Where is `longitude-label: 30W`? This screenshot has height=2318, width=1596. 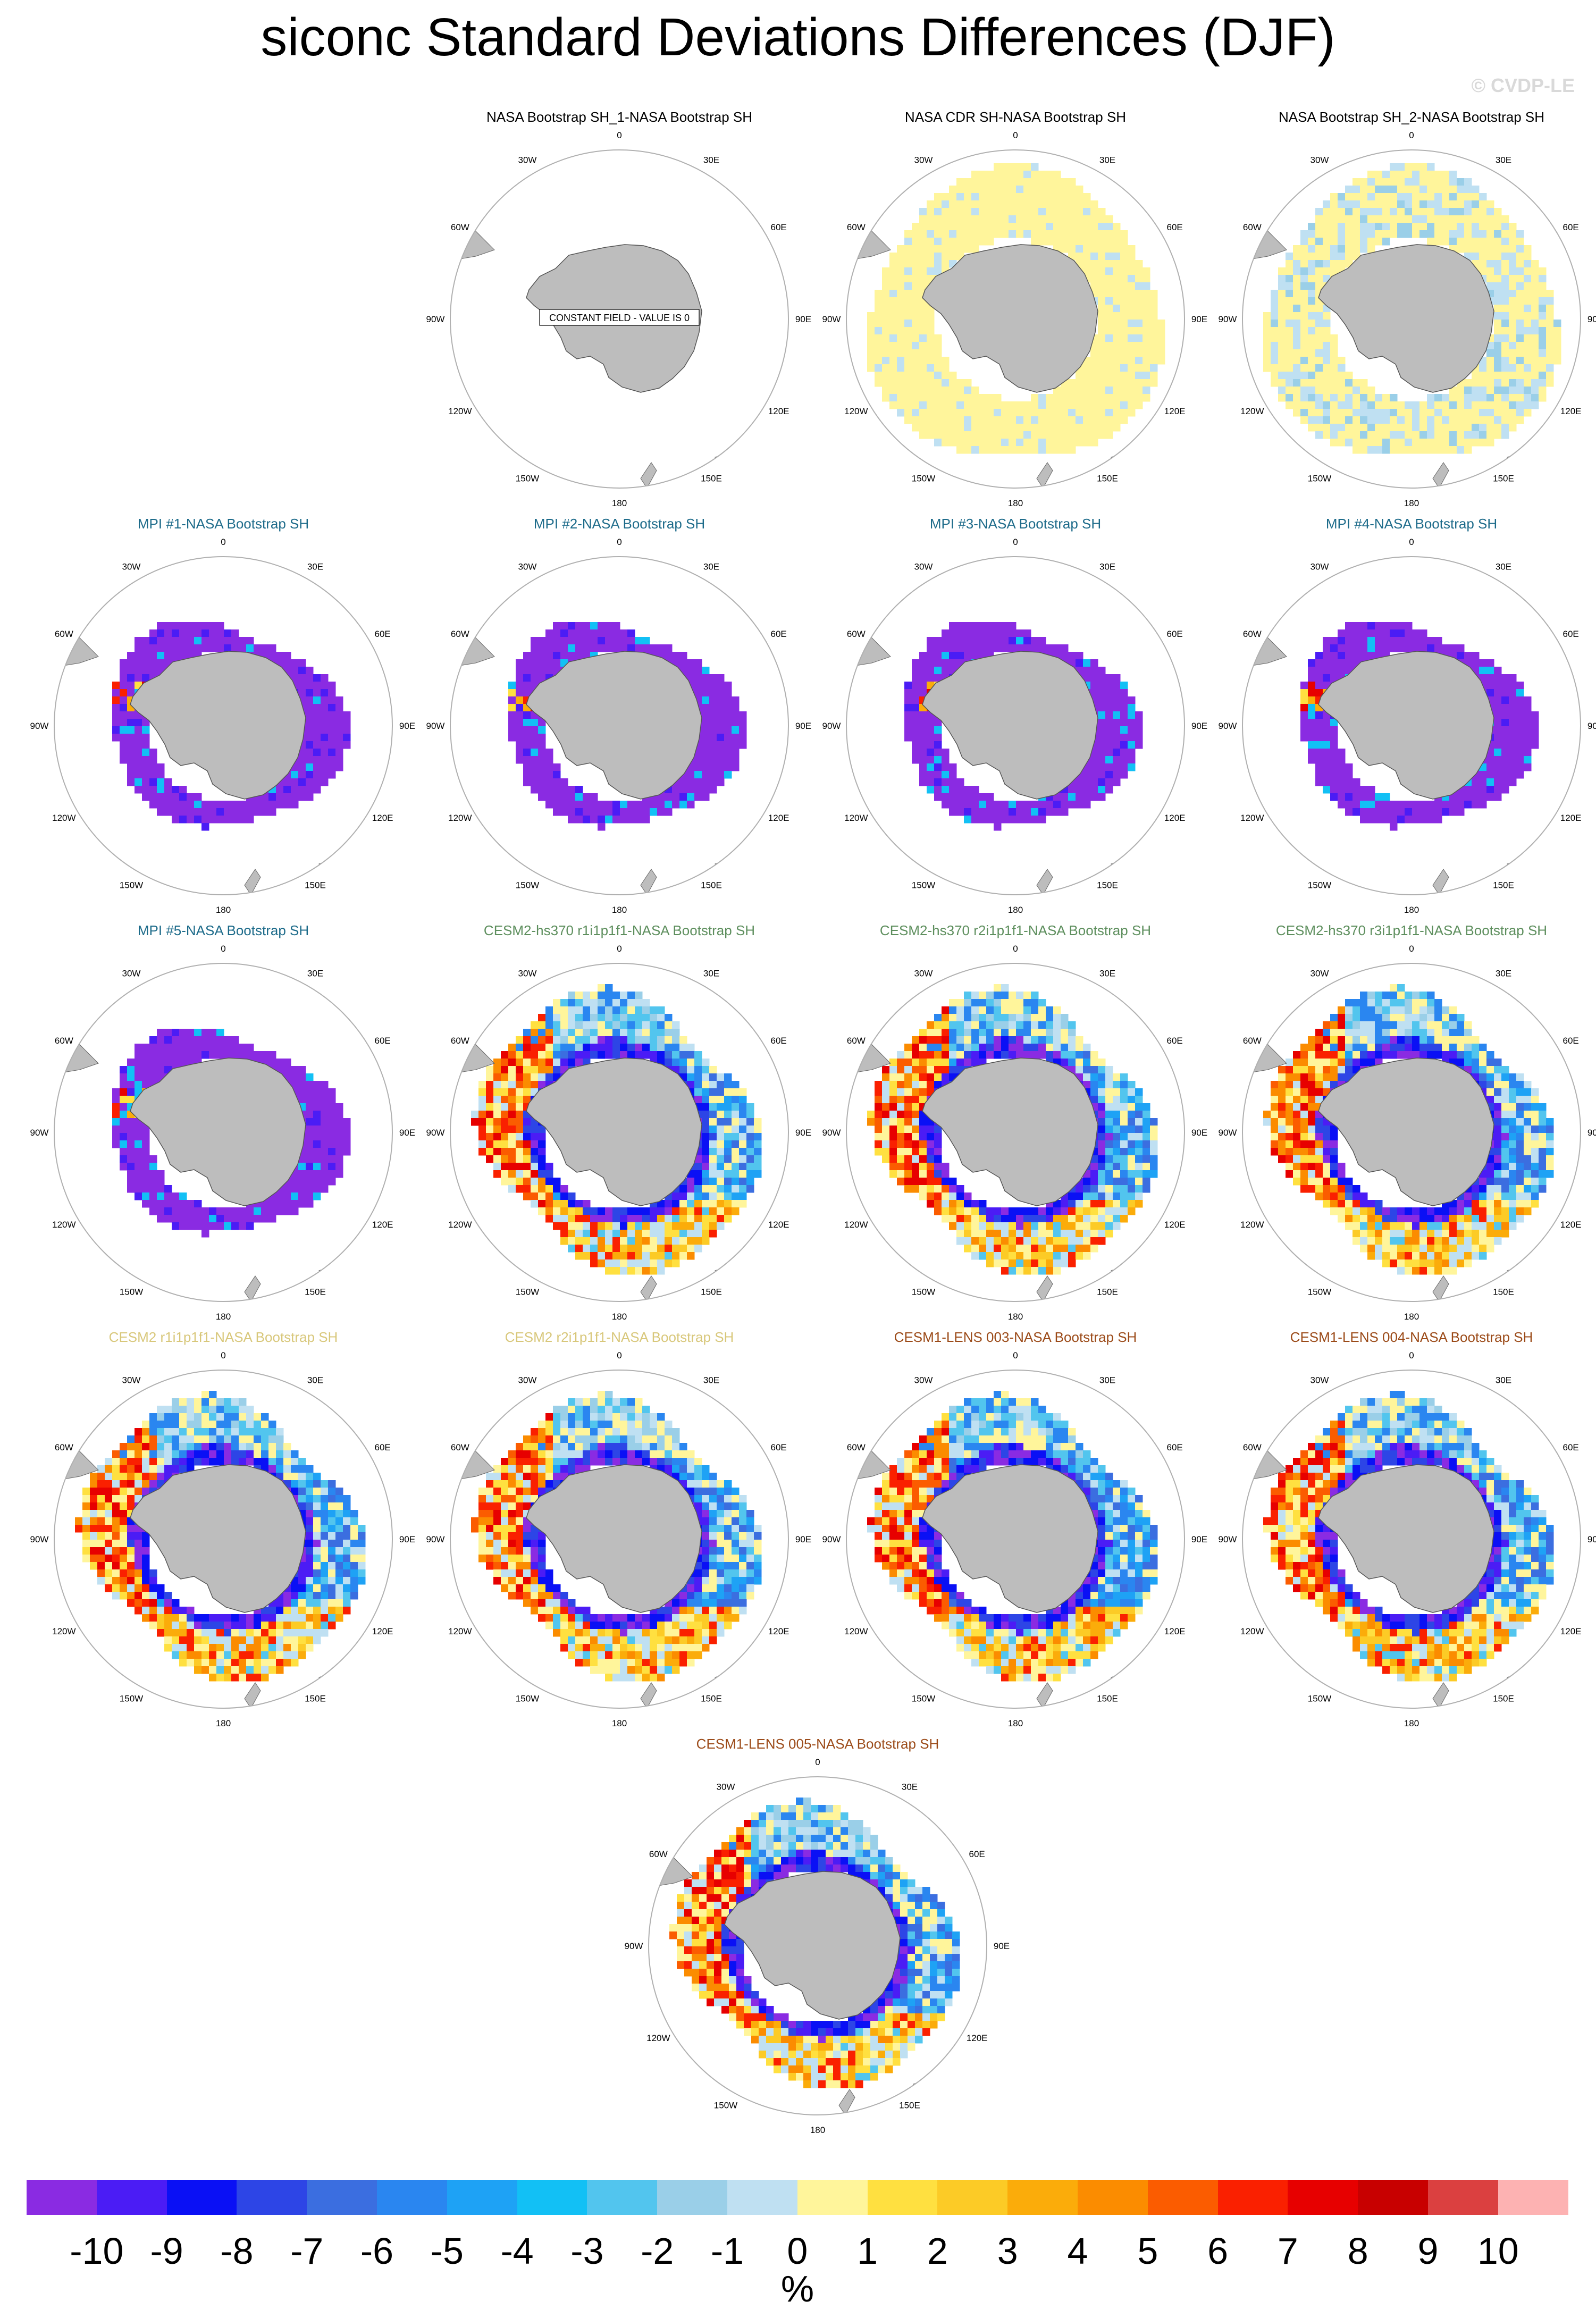
longitude-label: 30W is located at coordinates (527, 973).